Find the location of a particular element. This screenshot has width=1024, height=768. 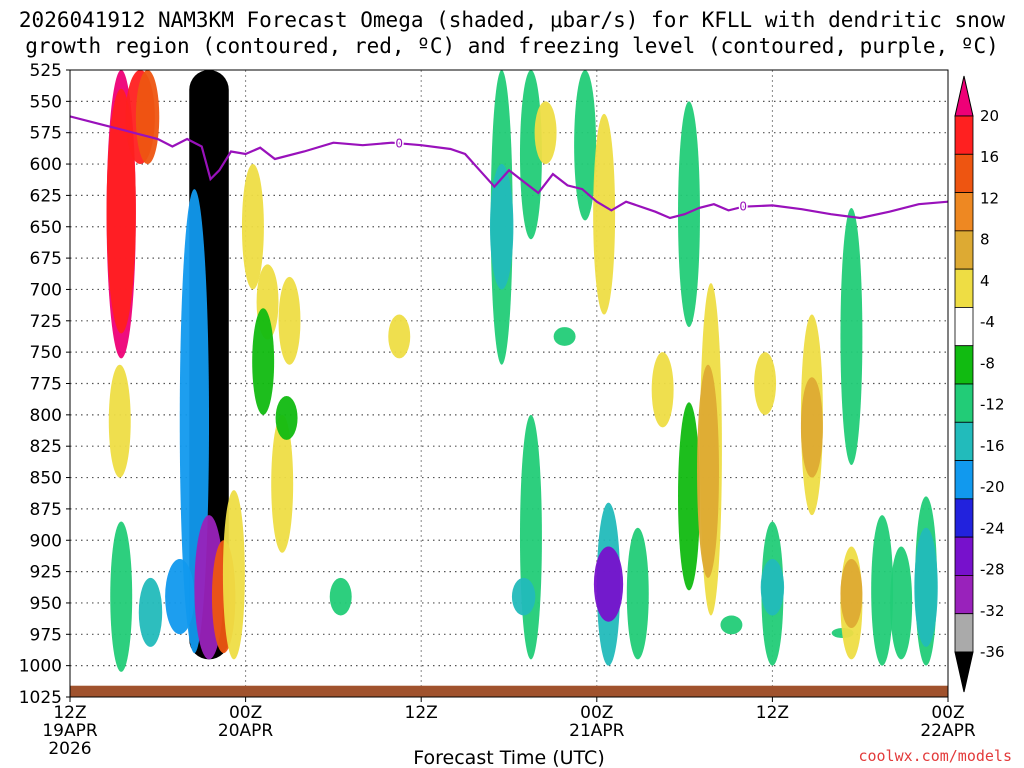

y-tick-label: 675 is located at coordinates (46, 259).